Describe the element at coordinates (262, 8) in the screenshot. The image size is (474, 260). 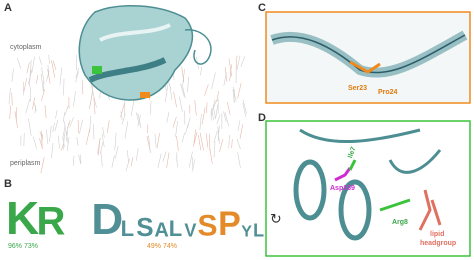
I see `panel-label: C` at that location.